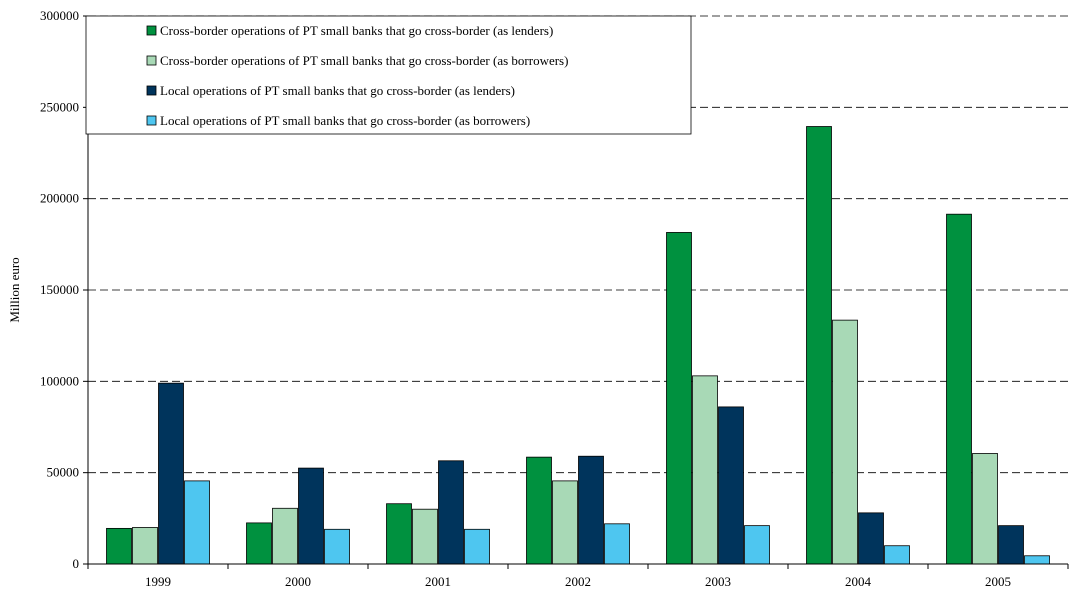 The width and height of the screenshot is (1076, 593). I want to click on x-tick-label: 2004, so click(858, 581).